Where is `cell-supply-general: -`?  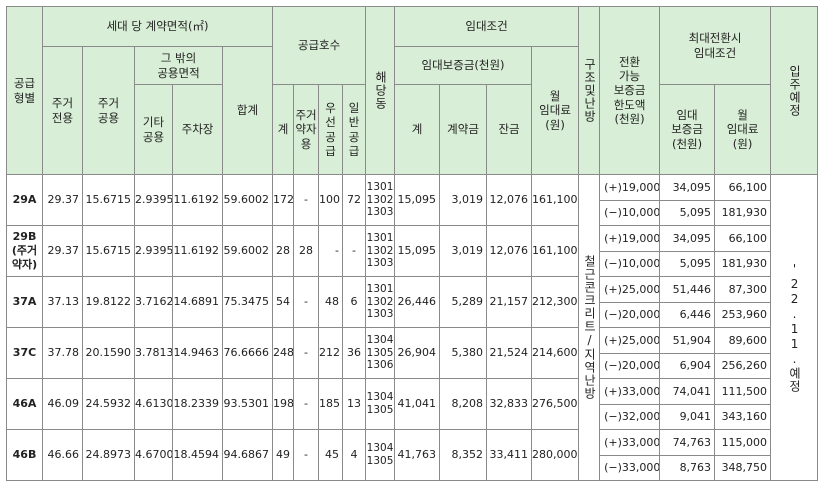 cell-supply-general: - is located at coordinates (354, 251).